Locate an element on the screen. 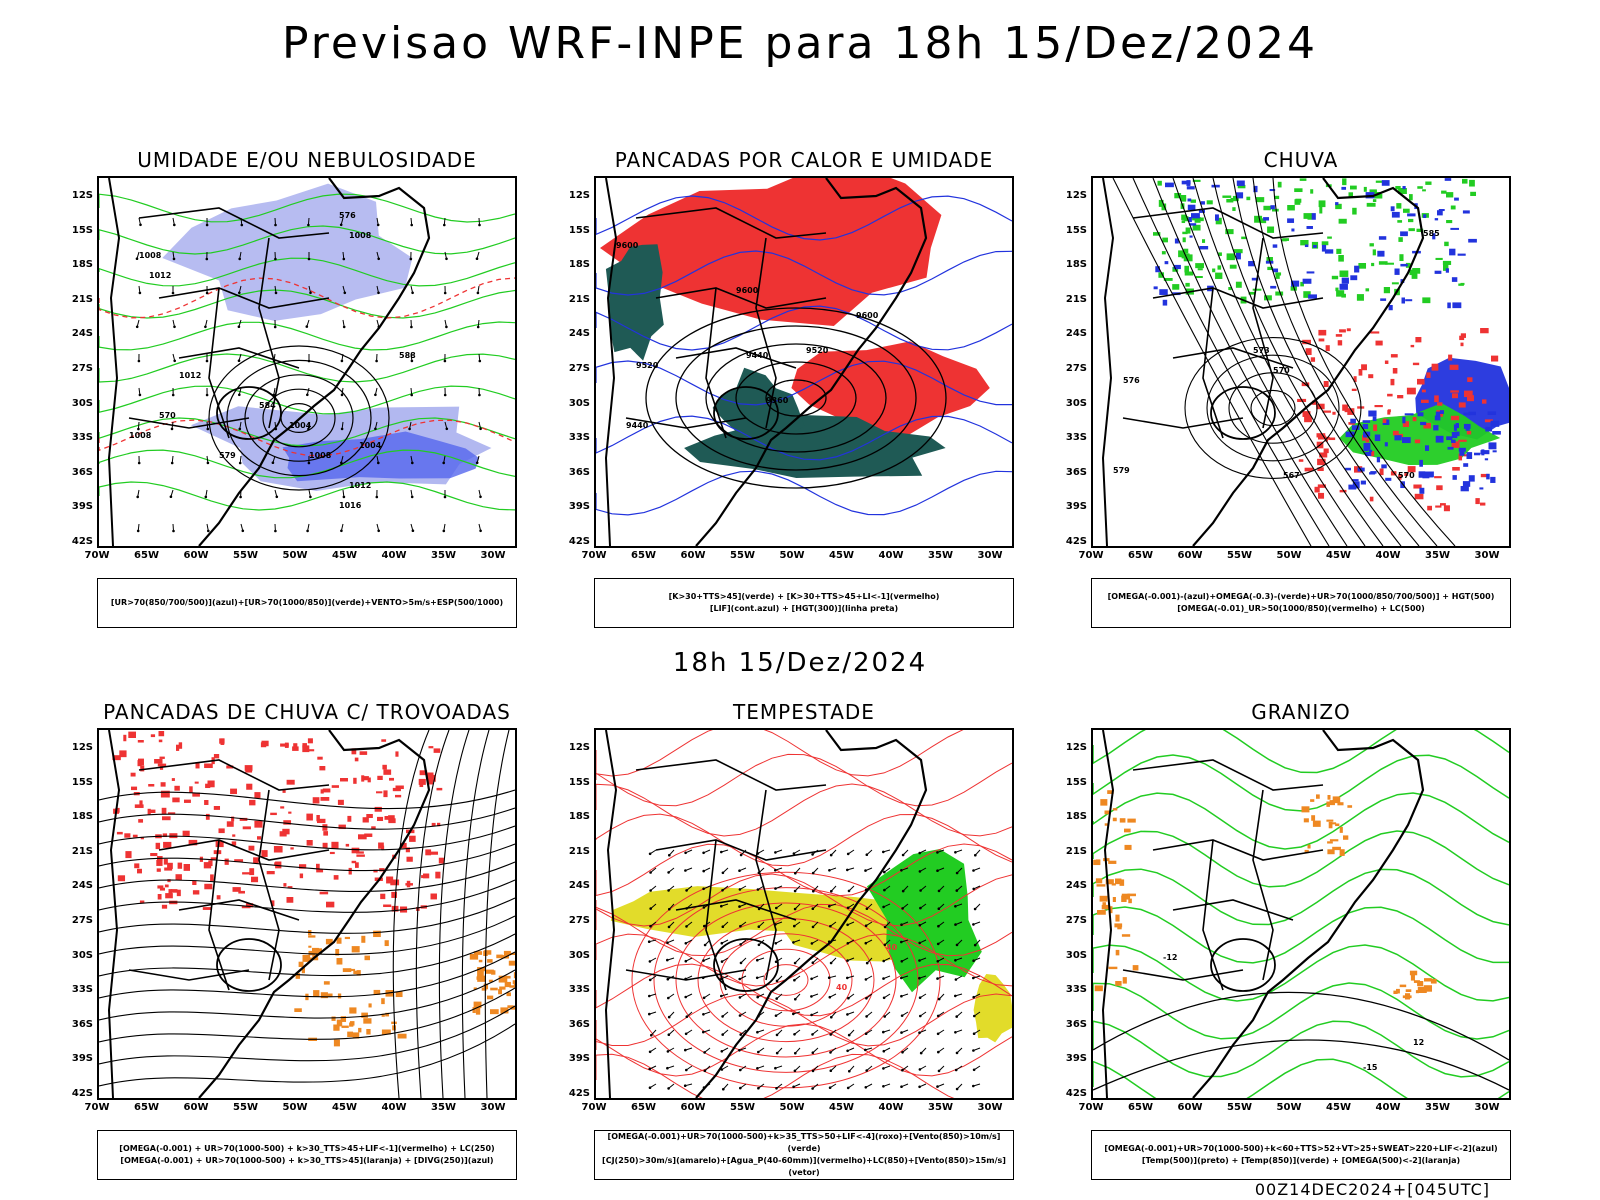 This screenshot has width=1600, height=1200. lon-tick-label: 30W is located at coordinates (1487, 1107).